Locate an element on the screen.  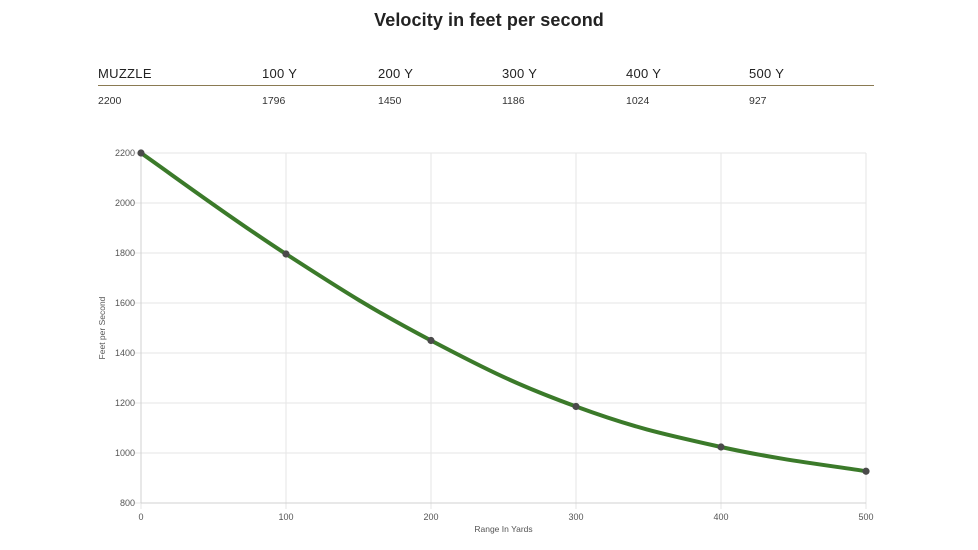
header-200y: 200 Y is located at coordinates (396, 73).